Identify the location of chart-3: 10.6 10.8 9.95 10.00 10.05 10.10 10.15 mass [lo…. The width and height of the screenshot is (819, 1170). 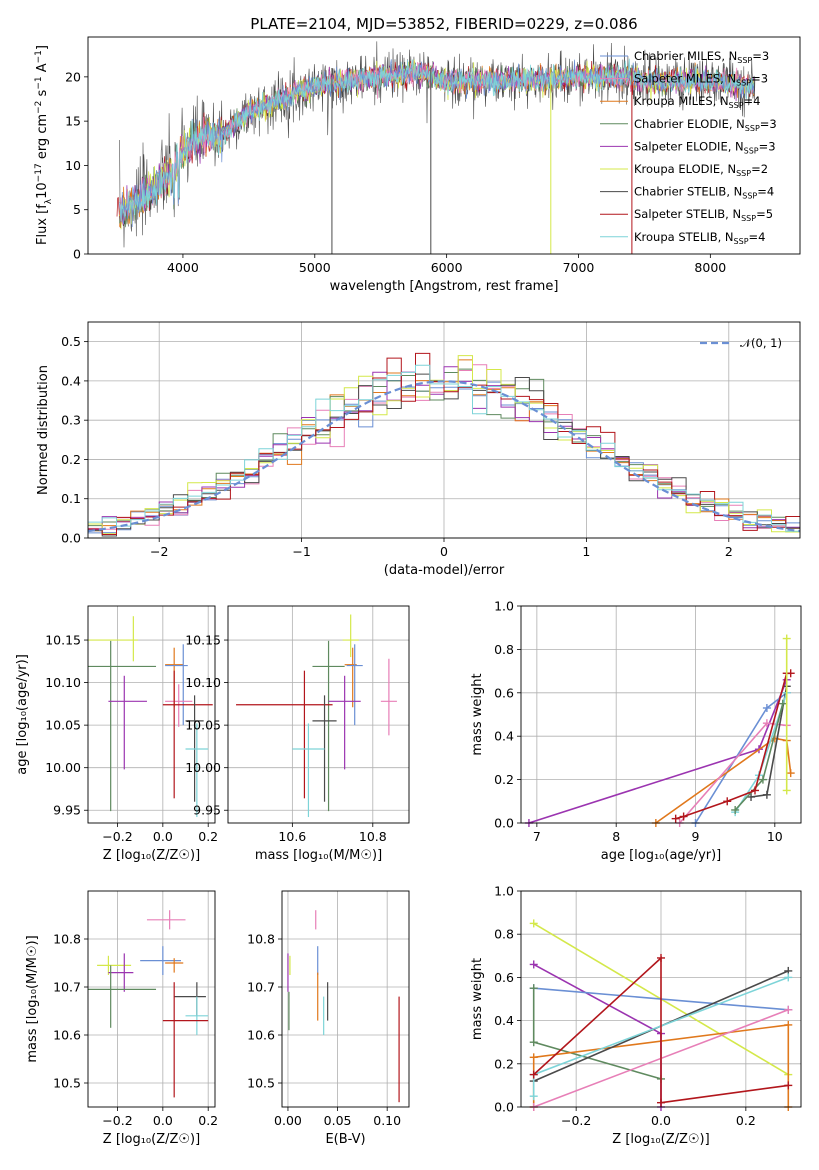
(297, 734).